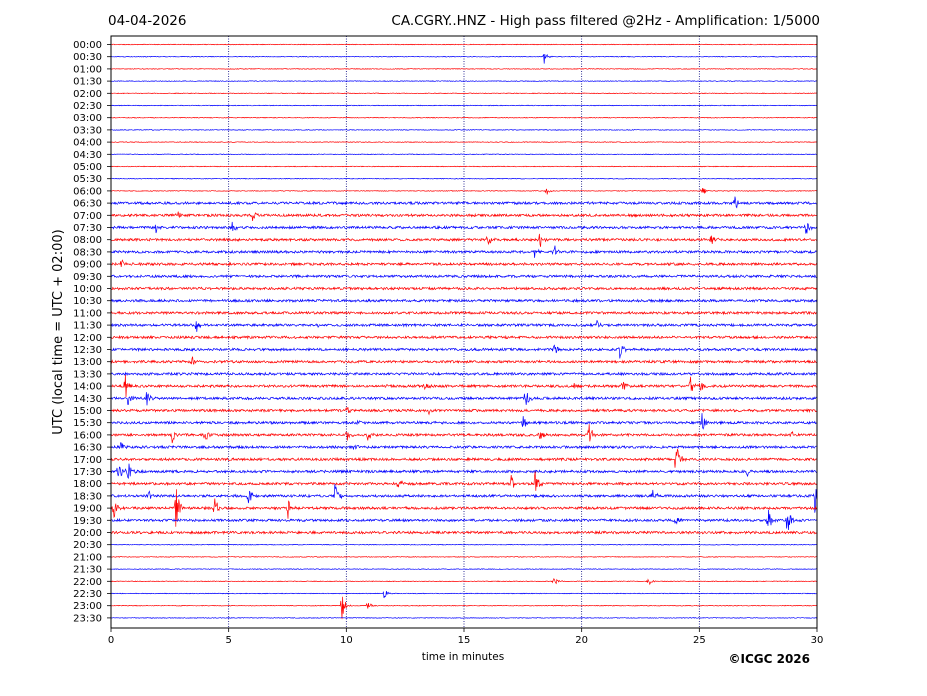 The width and height of the screenshot is (927, 696). What do you see at coordinates (87, 521) in the screenshot?
I see `row-time-label: 19:30` at bounding box center [87, 521].